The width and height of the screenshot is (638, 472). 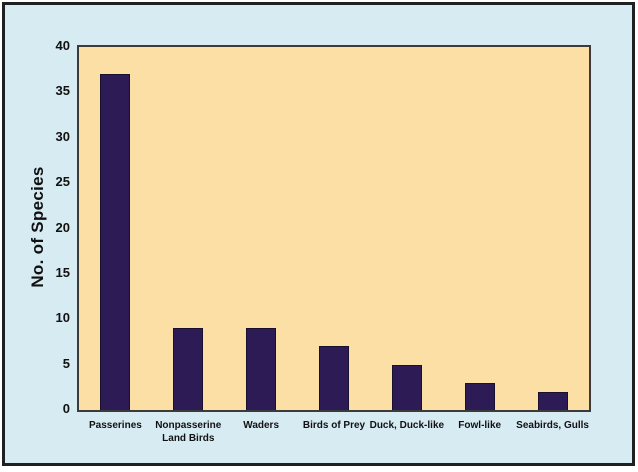 What do you see at coordinates (62, 272) in the screenshot?
I see `y-tick-label: 15` at bounding box center [62, 272].